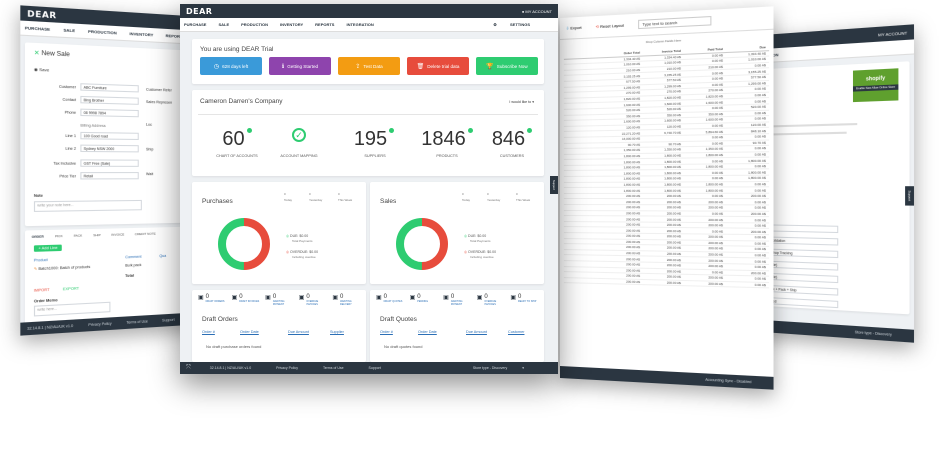  I want to click on reset-layout-link: ⟲ Reset Layout, so click(609, 26).